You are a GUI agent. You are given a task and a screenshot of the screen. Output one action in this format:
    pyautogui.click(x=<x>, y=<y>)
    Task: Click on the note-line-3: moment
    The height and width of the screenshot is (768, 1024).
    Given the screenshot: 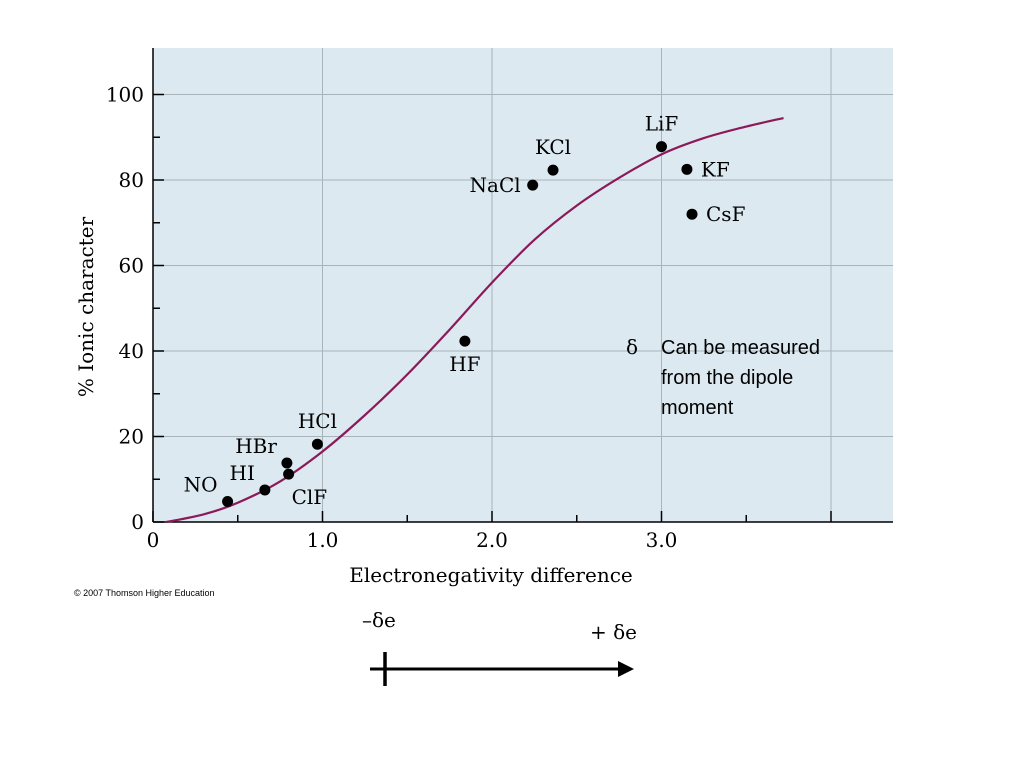 What is the action you would take?
    pyautogui.click(x=697, y=408)
    